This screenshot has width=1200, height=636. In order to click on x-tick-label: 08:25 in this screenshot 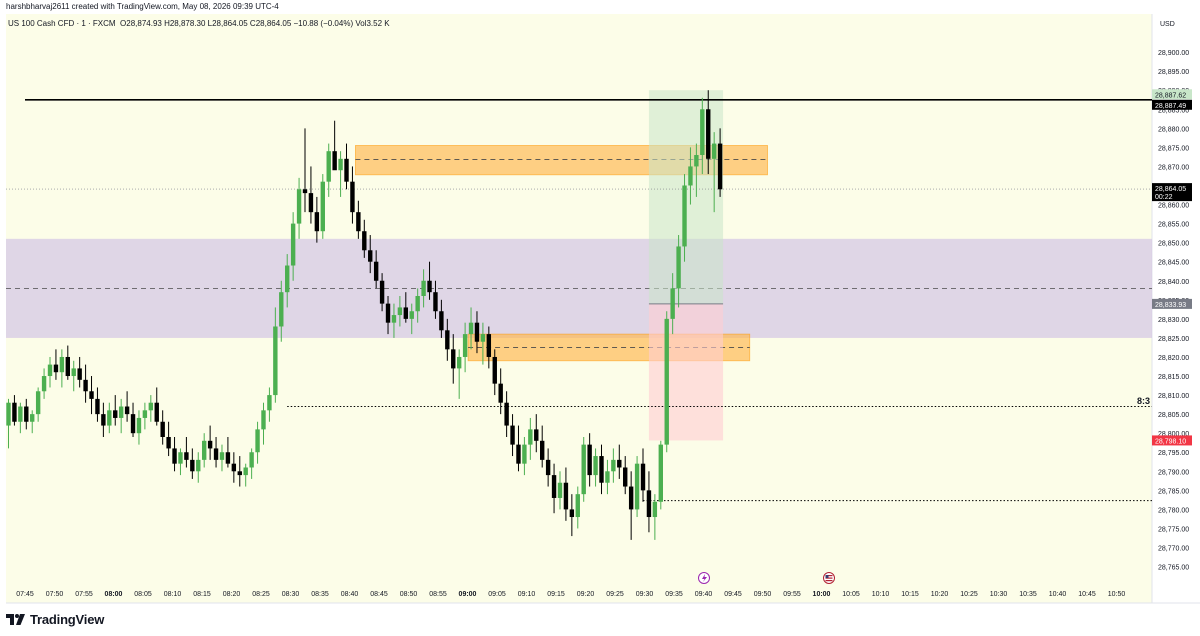, I will do `click(261, 594)`.